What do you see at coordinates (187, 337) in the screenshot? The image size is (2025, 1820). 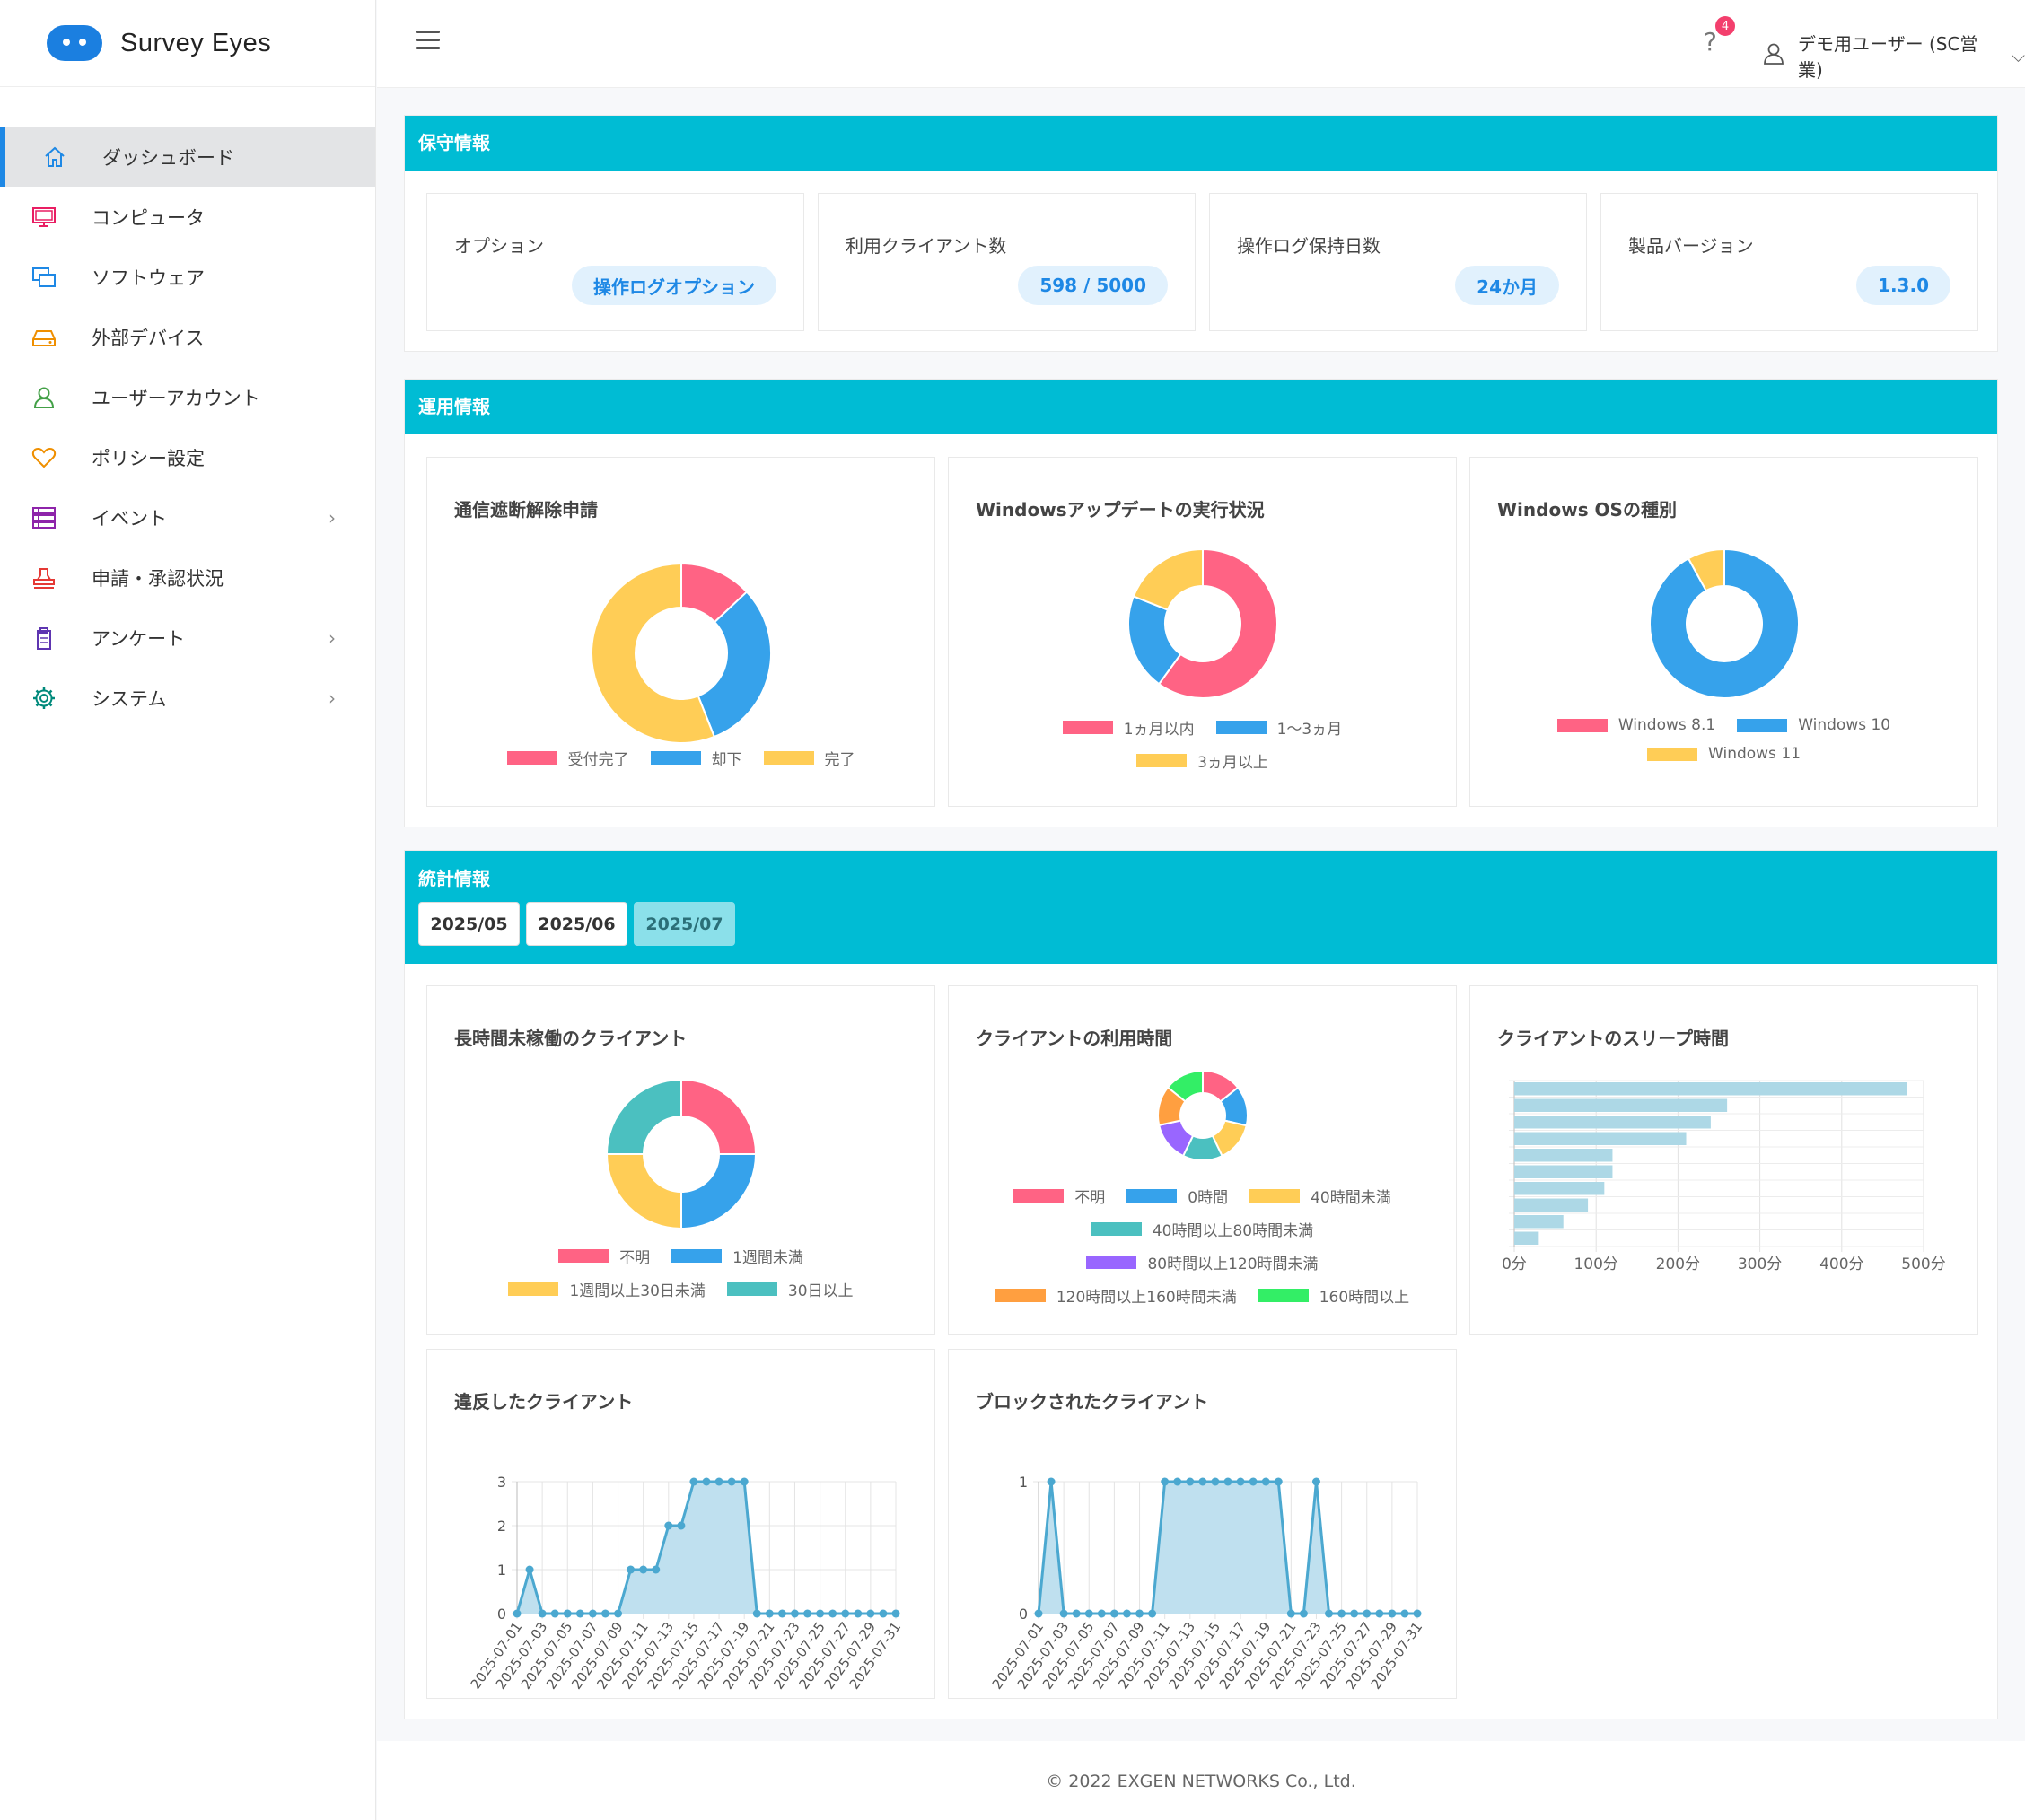 I see `sidebar-item-external-devices: 外部デバイス` at bounding box center [187, 337].